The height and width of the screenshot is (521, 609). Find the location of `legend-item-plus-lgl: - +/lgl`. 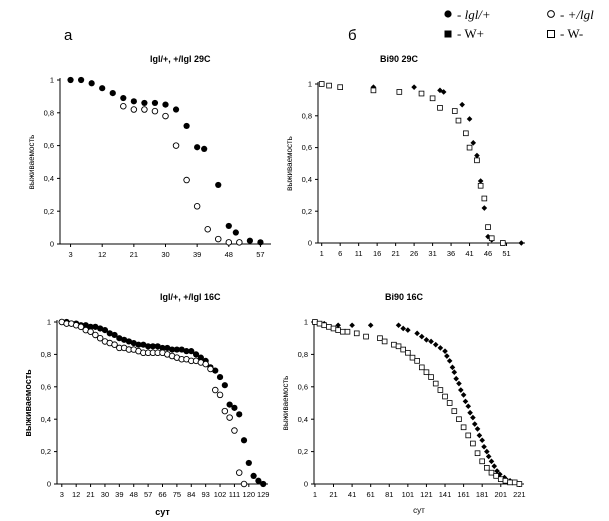

legend-item-plus-lgl: - +/lgl is located at coordinates (577, 14).